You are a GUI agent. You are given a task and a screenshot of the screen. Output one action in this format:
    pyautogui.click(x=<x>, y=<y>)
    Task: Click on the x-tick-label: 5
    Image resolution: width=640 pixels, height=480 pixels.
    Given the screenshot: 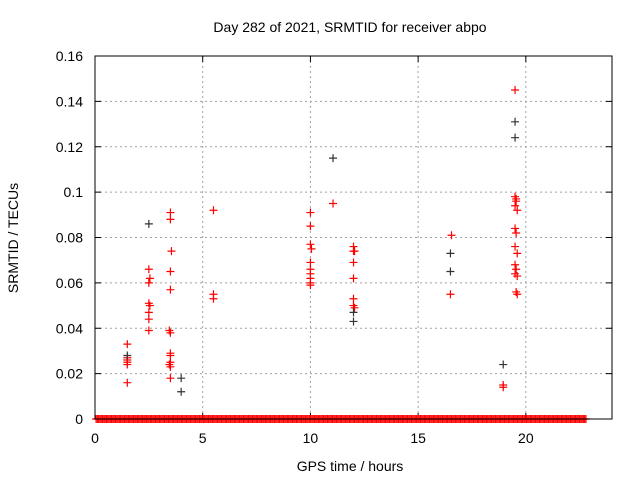 What is the action you would take?
    pyautogui.click(x=203, y=438)
    